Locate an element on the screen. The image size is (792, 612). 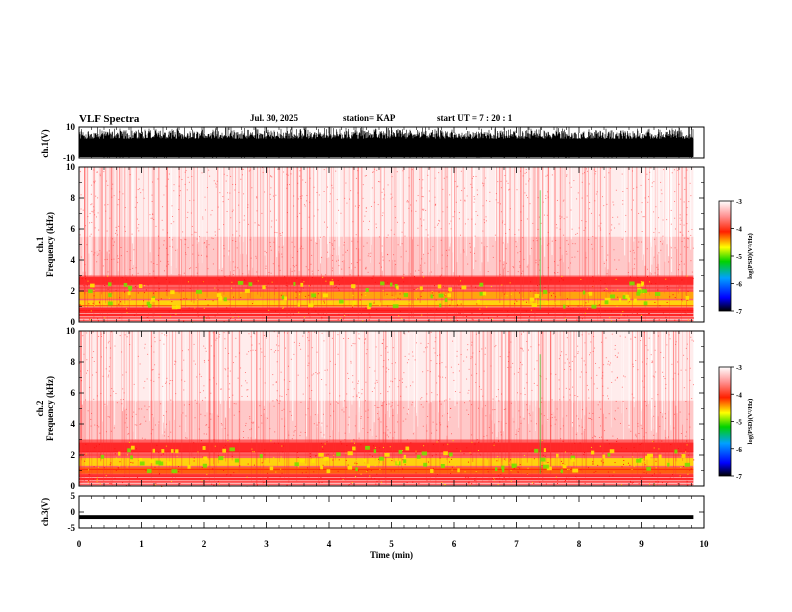
spec-band is located at coordinates (386, 295).